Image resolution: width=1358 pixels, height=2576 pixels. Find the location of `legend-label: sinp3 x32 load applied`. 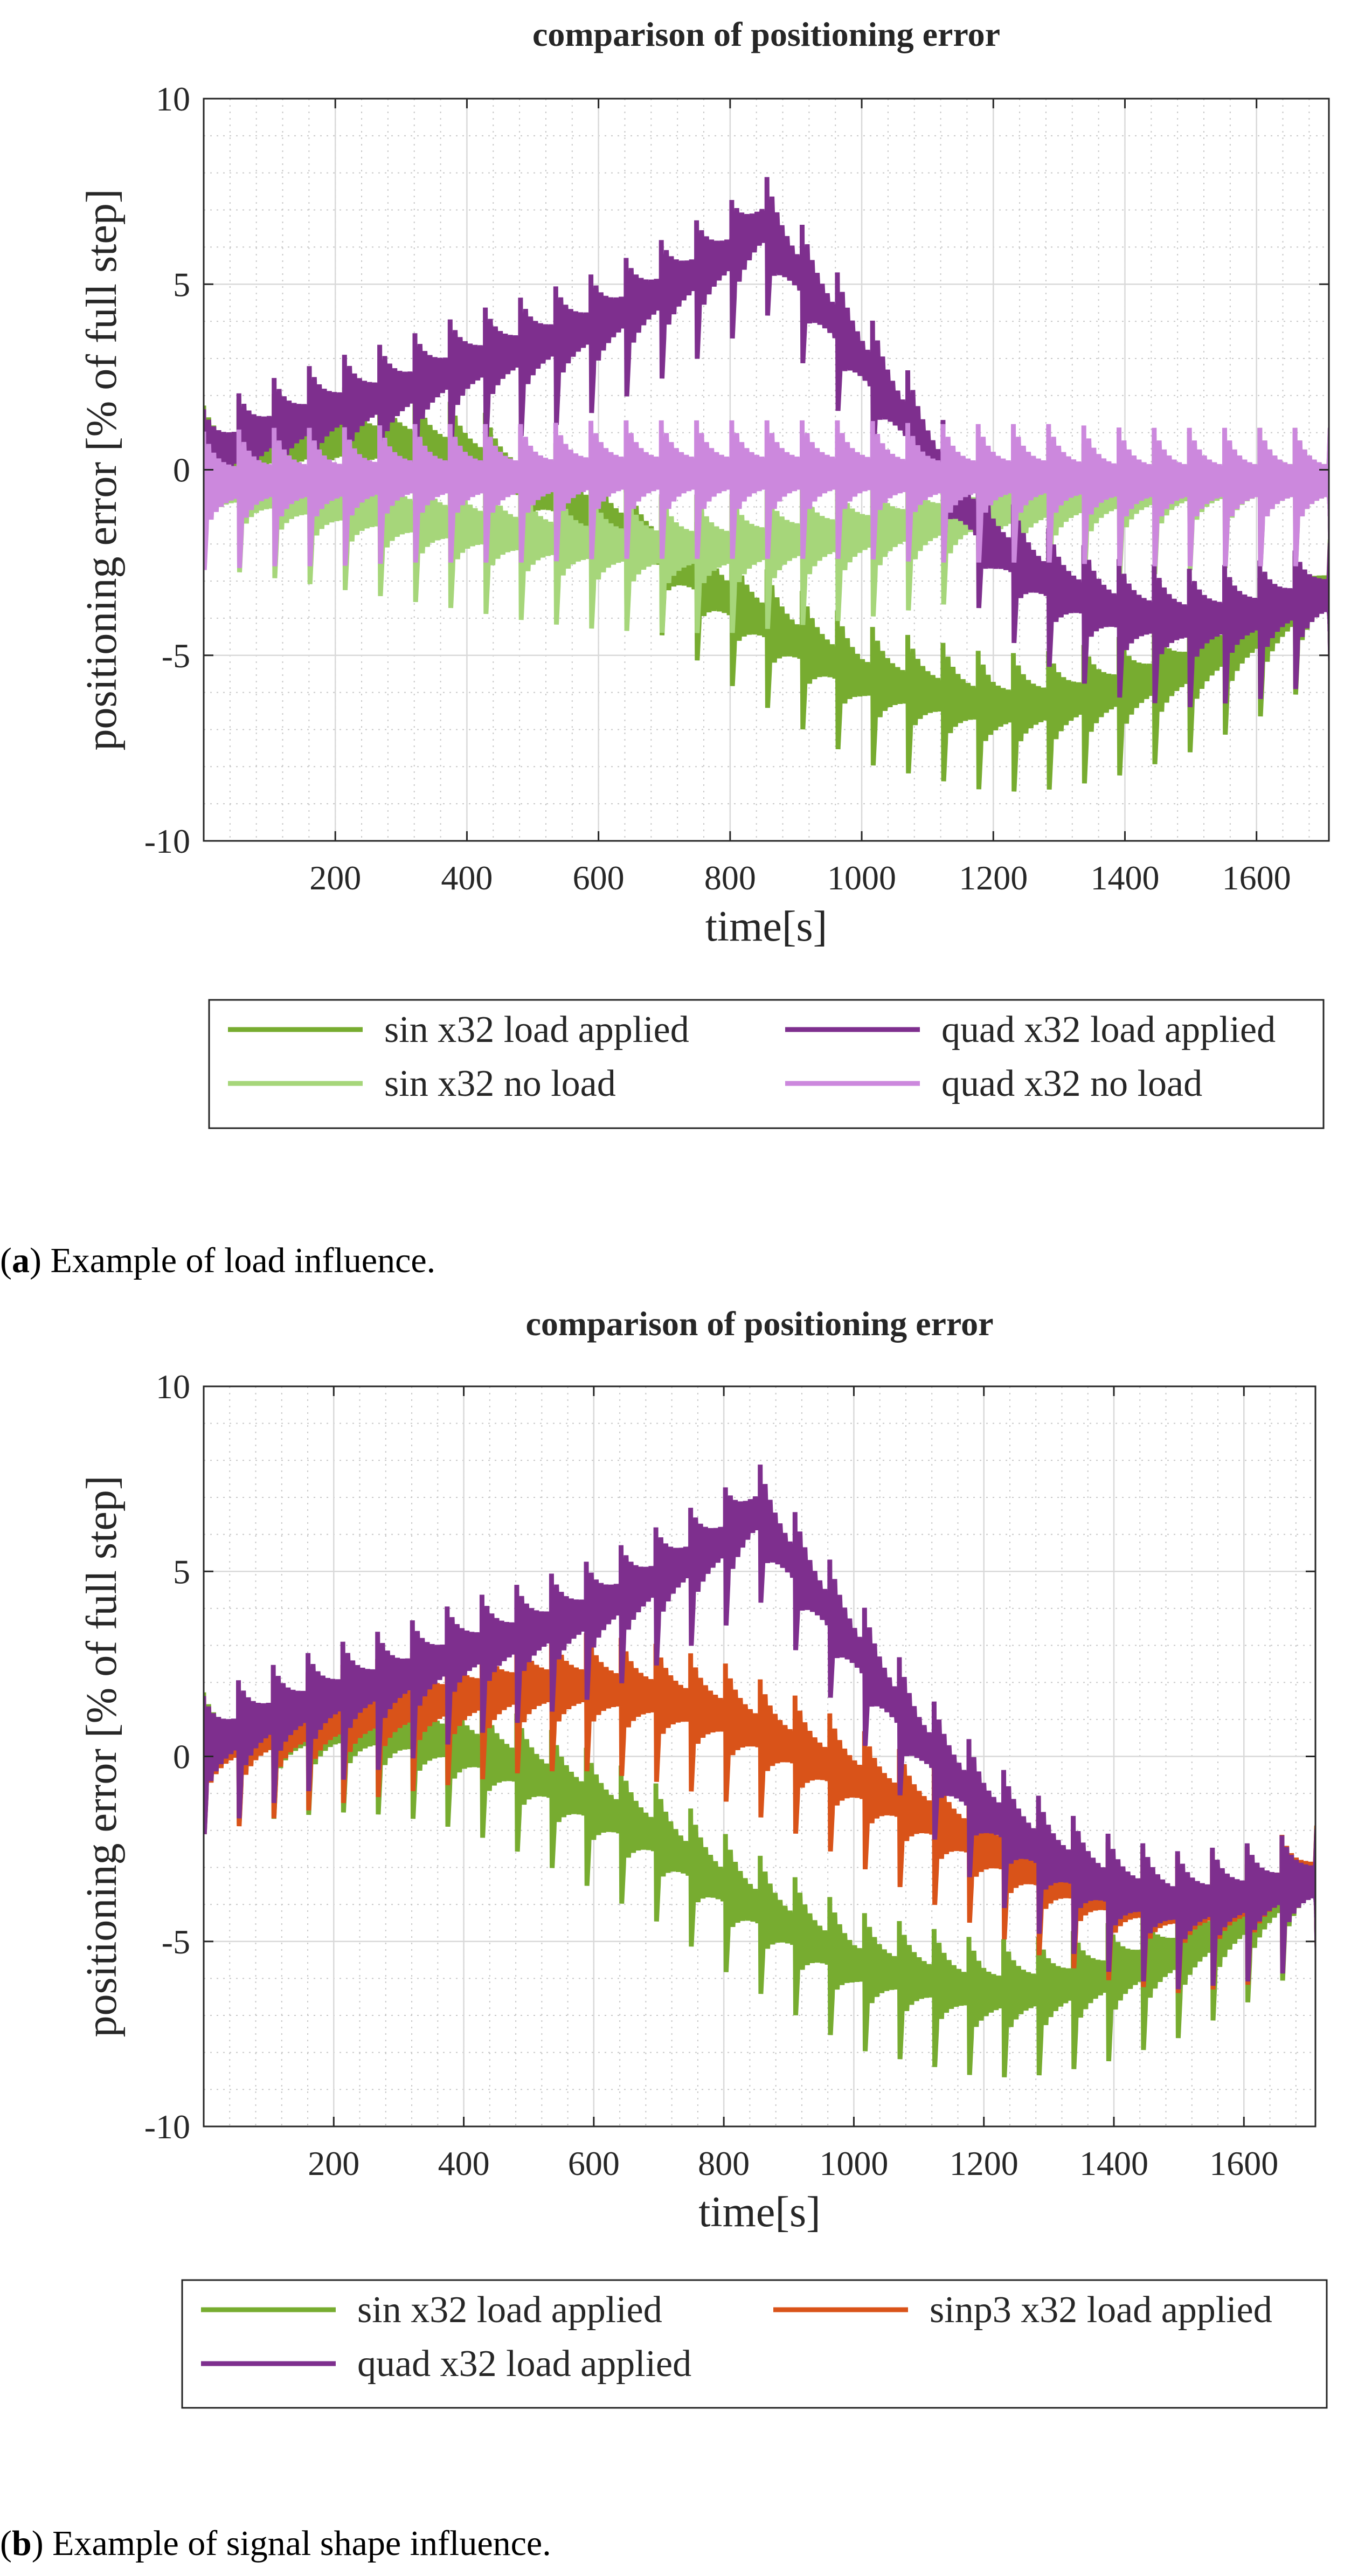

legend-label: sinp3 x32 load applied is located at coordinates (1101, 2310).